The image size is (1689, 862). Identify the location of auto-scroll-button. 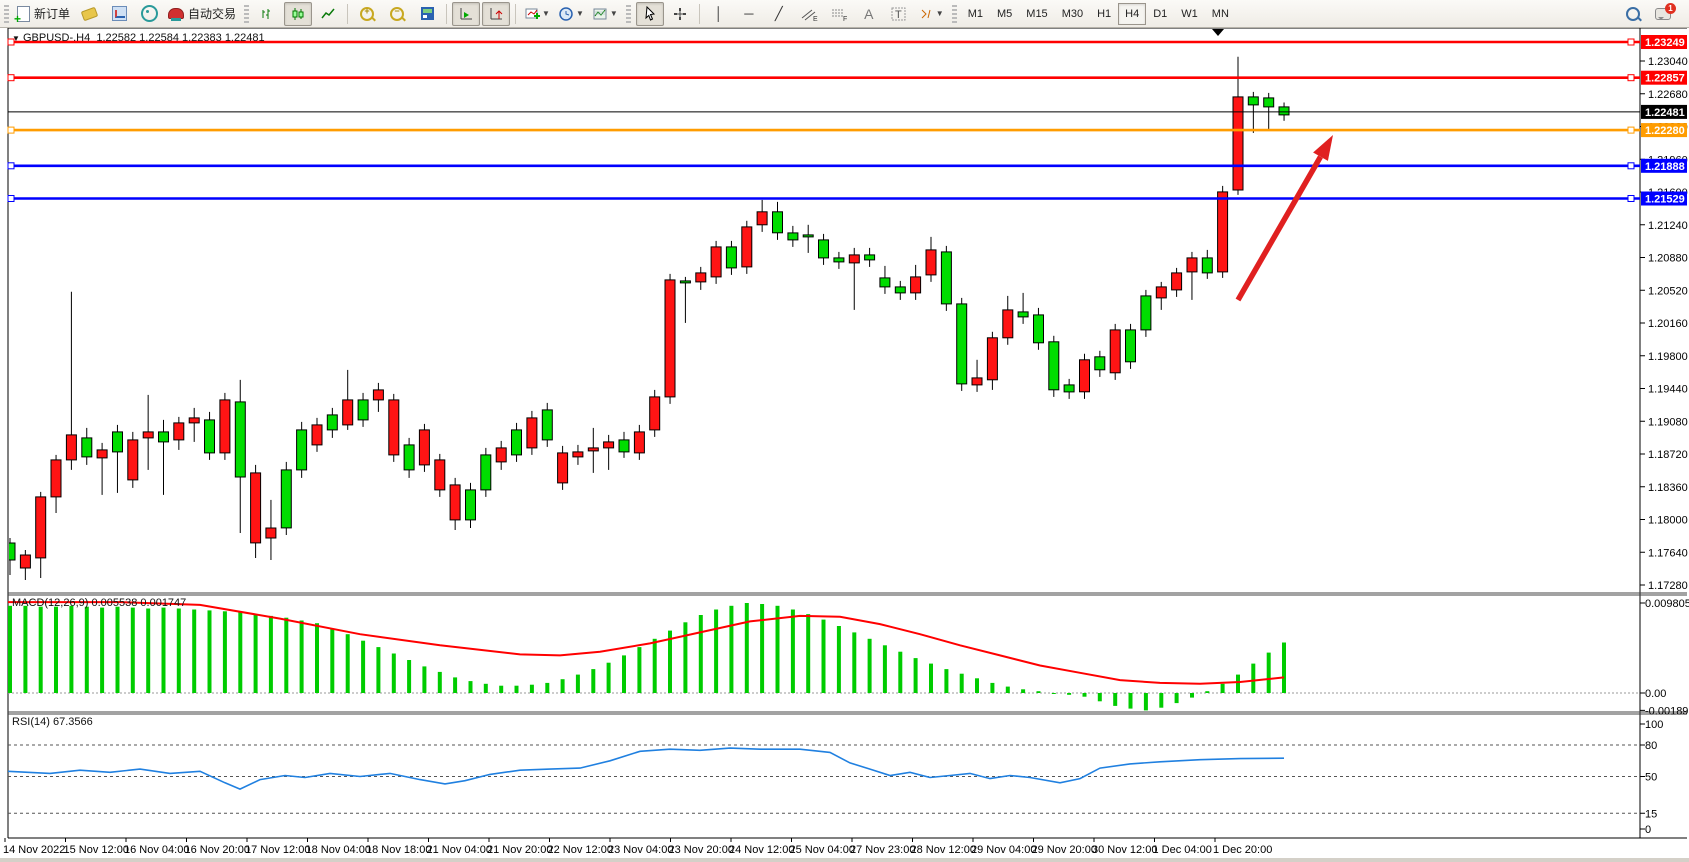
(496, 13).